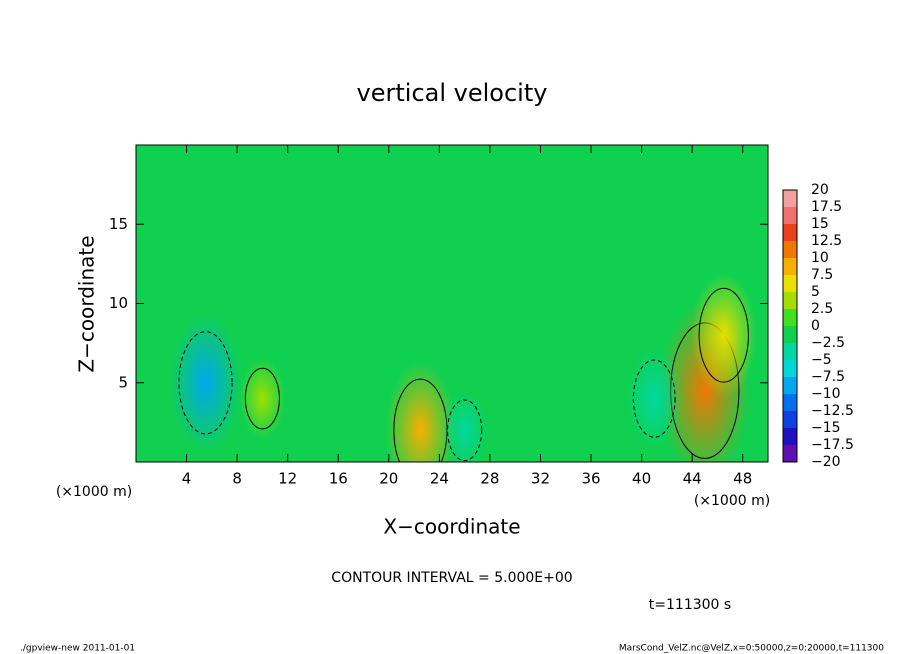  What do you see at coordinates (826, 207) in the screenshot?
I see `colorbar-label: 17.5` at bounding box center [826, 207].